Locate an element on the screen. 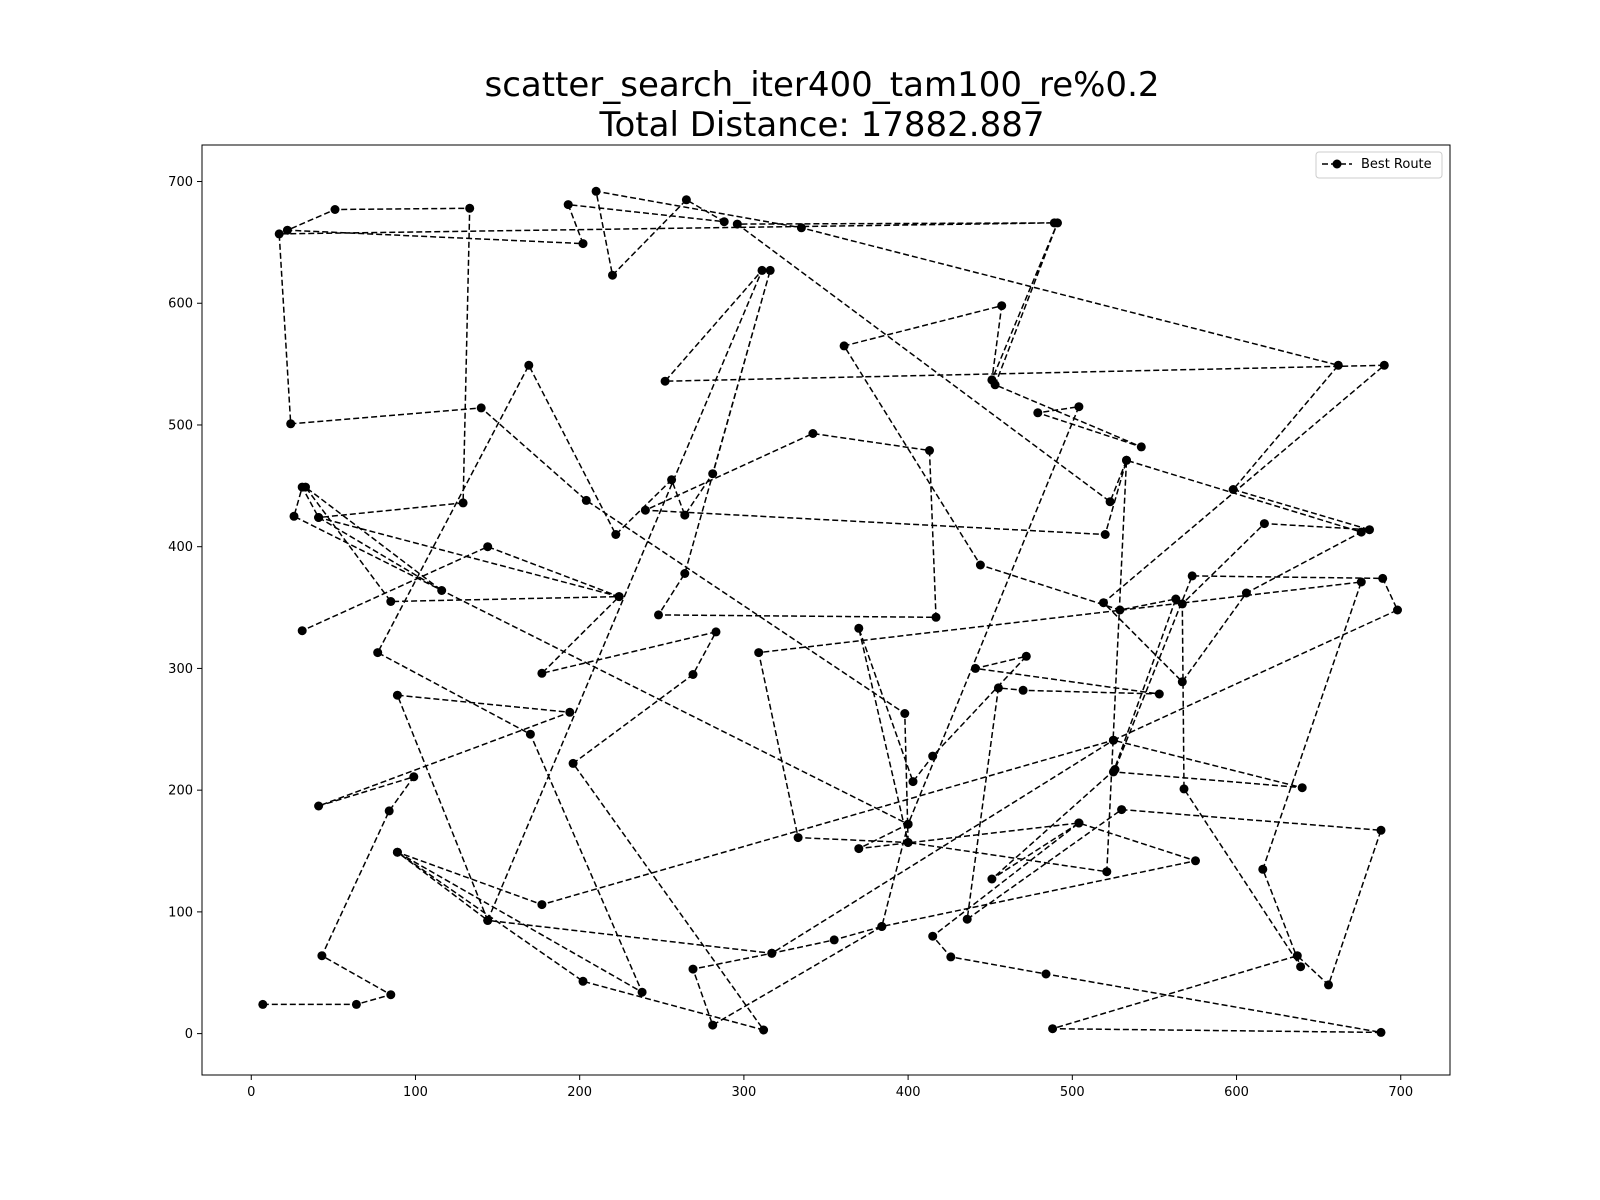  y-tick-label: 0 is located at coordinates (189, 1034).